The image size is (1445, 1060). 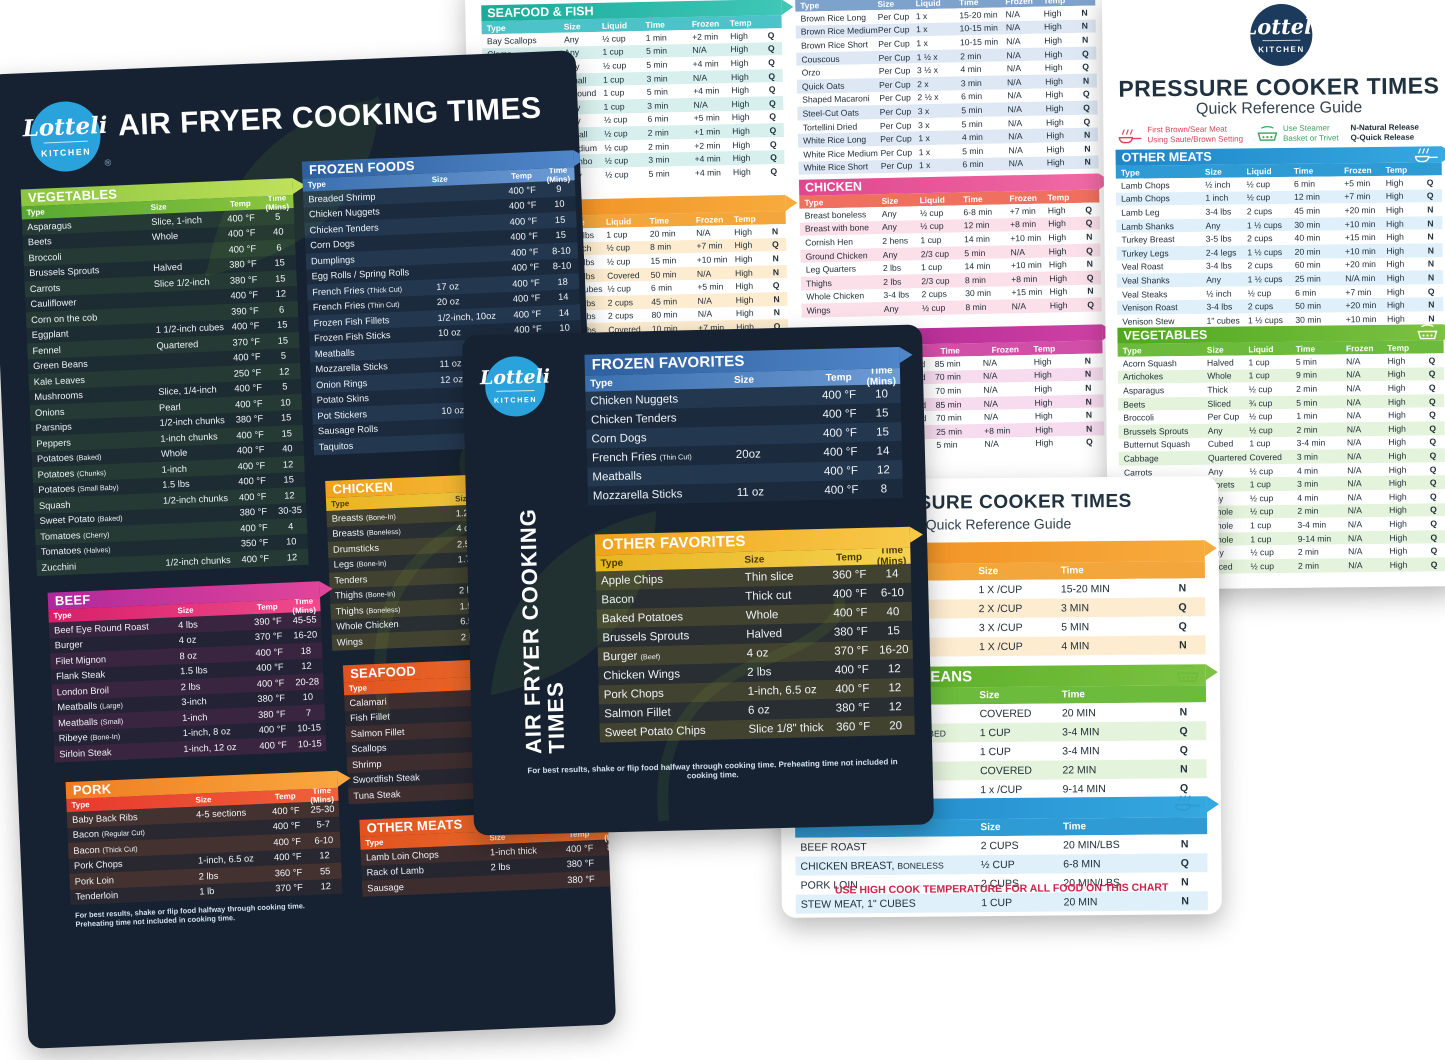 What do you see at coordinates (1264, 224) in the screenshot?
I see `cell: 1 ½ cups` at bounding box center [1264, 224].